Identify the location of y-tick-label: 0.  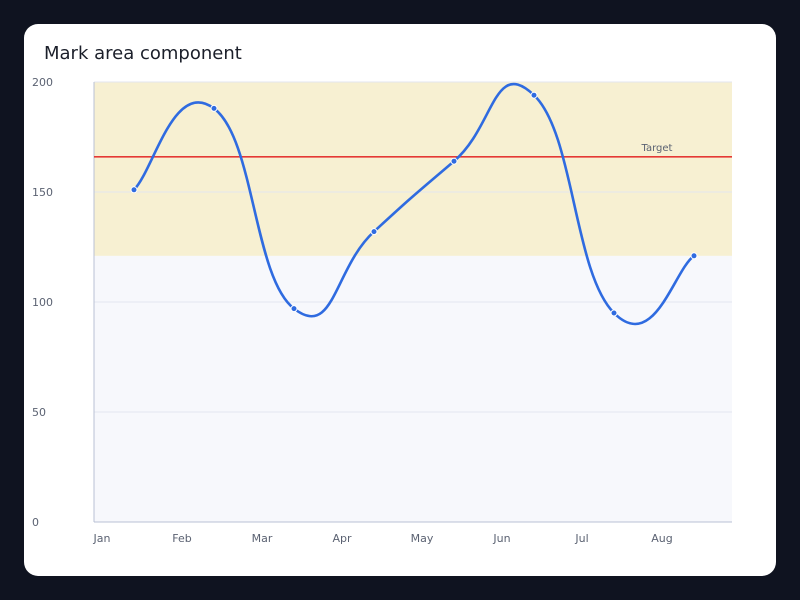
(35, 522).